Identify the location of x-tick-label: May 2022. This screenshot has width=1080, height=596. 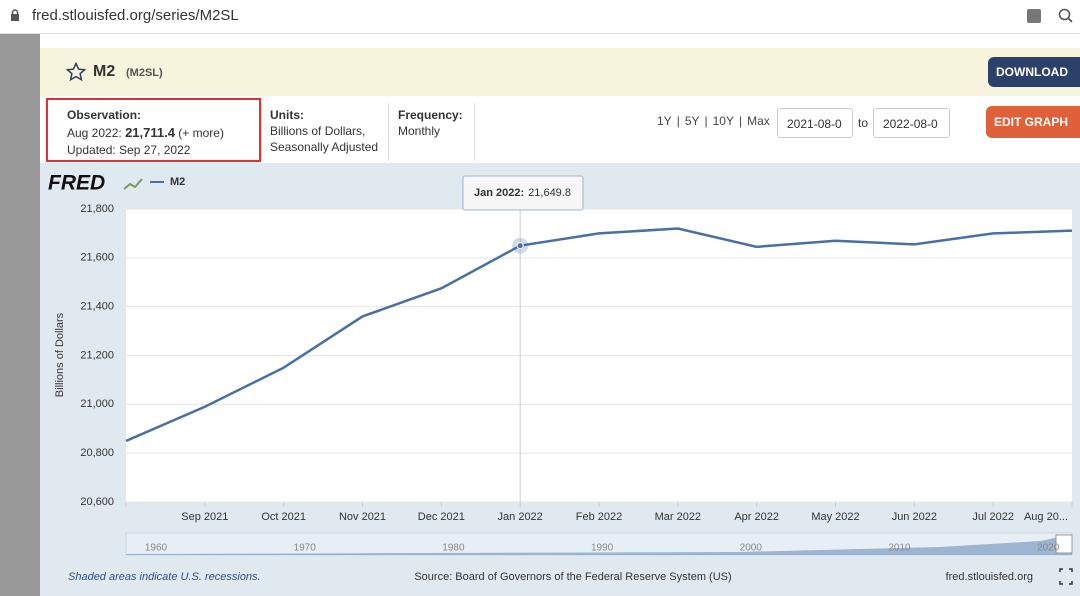
(835, 517).